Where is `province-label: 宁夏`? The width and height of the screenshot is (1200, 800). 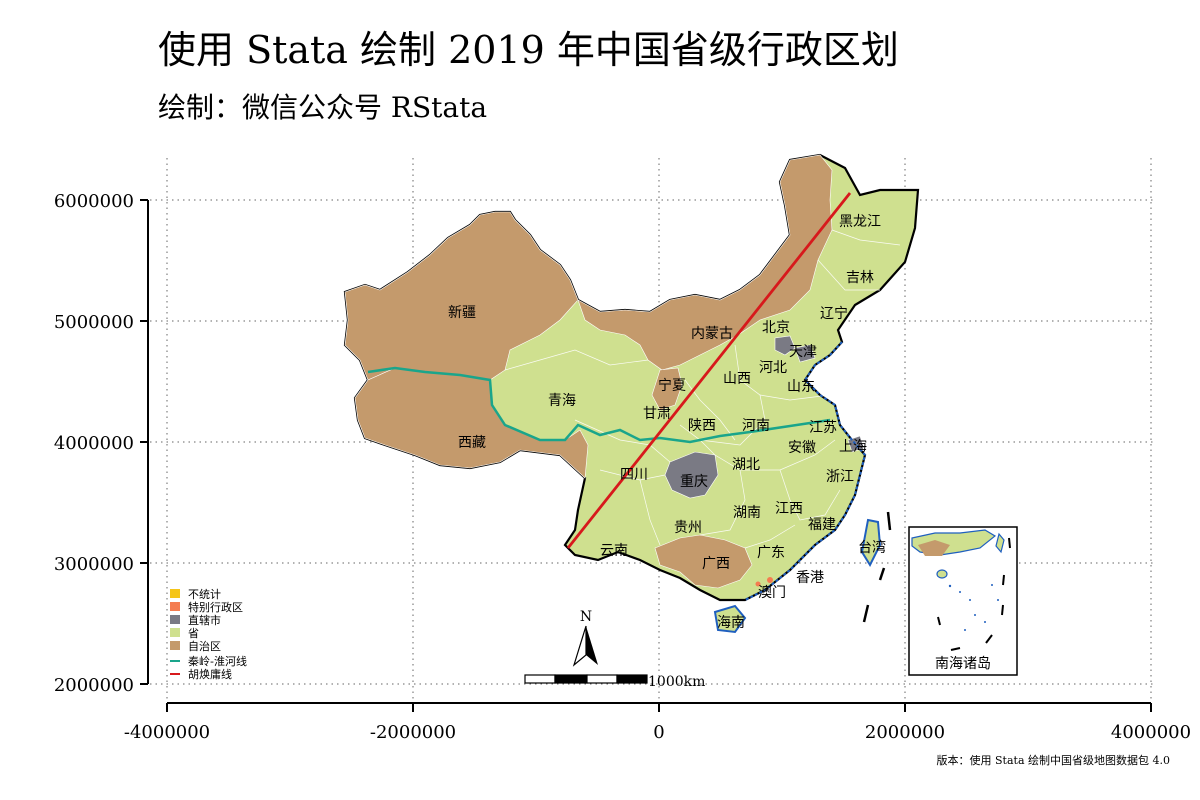 province-label: 宁夏 is located at coordinates (672, 385).